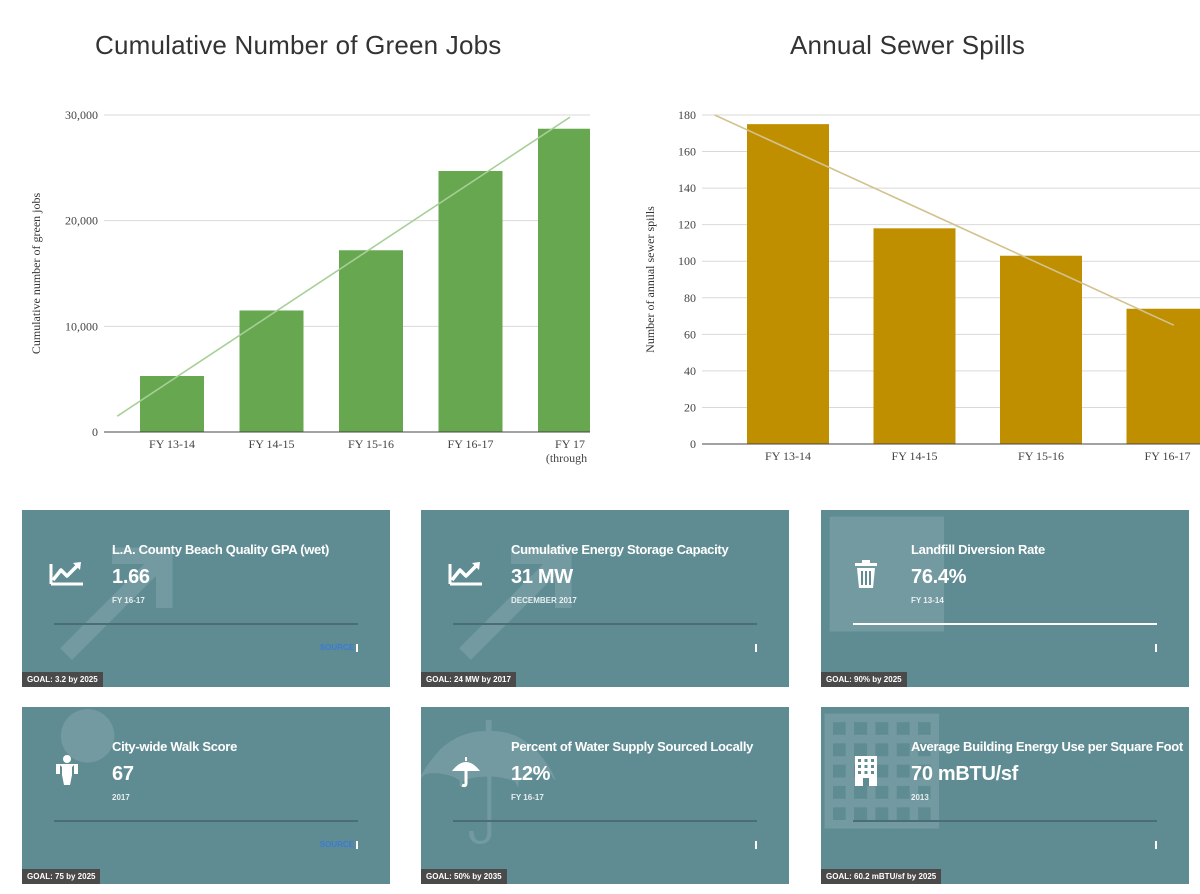 This screenshot has height=894, width=1200. What do you see at coordinates (632, 746) in the screenshot?
I see `metric-title: Percent of Water Supply Sourced Locally` at bounding box center [632, 746].